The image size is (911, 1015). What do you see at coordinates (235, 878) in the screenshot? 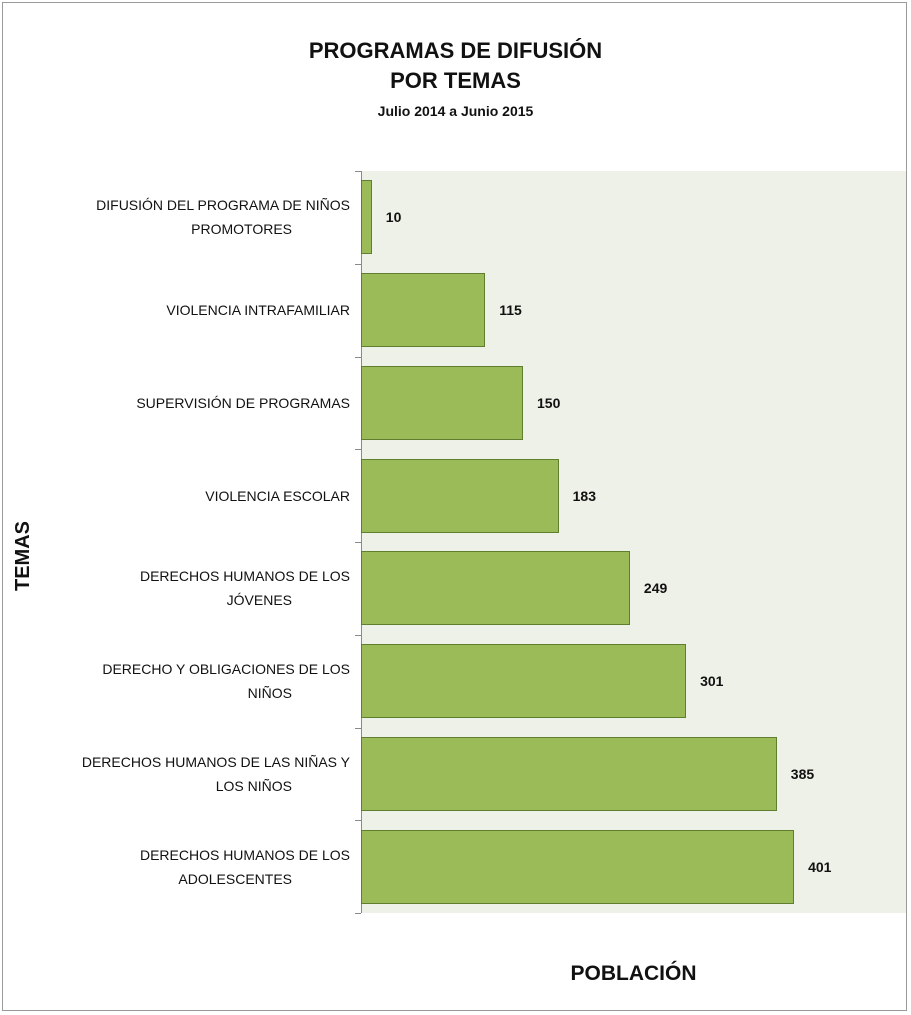
I see `category-label-line: ADOLESCENTES` at bounding box center [235, 878].